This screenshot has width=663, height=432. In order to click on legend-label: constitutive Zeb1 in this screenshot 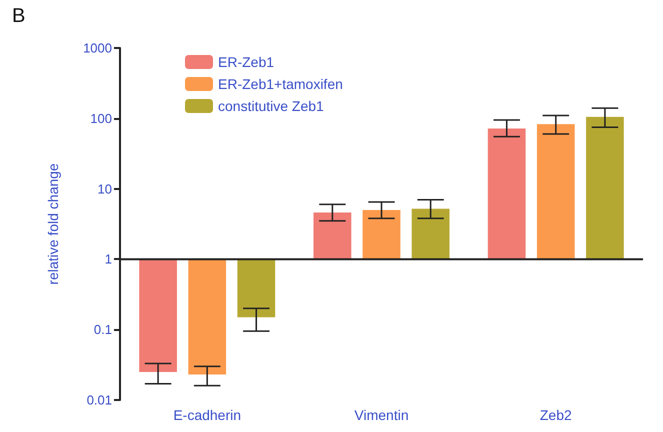, I will do `click(271, 106)`.